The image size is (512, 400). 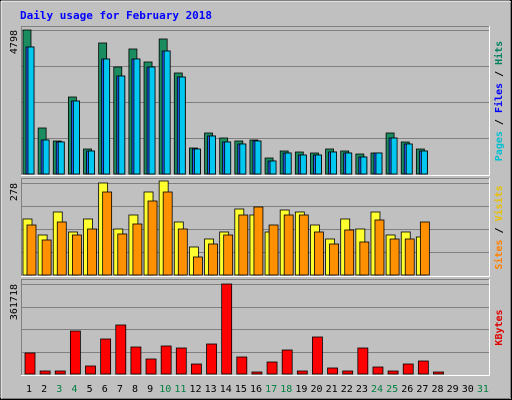 What do you see at coordinates (195, 389) in the screenshot?
I see `x-tick-label-12: 12` at bounding box center [195, 389].